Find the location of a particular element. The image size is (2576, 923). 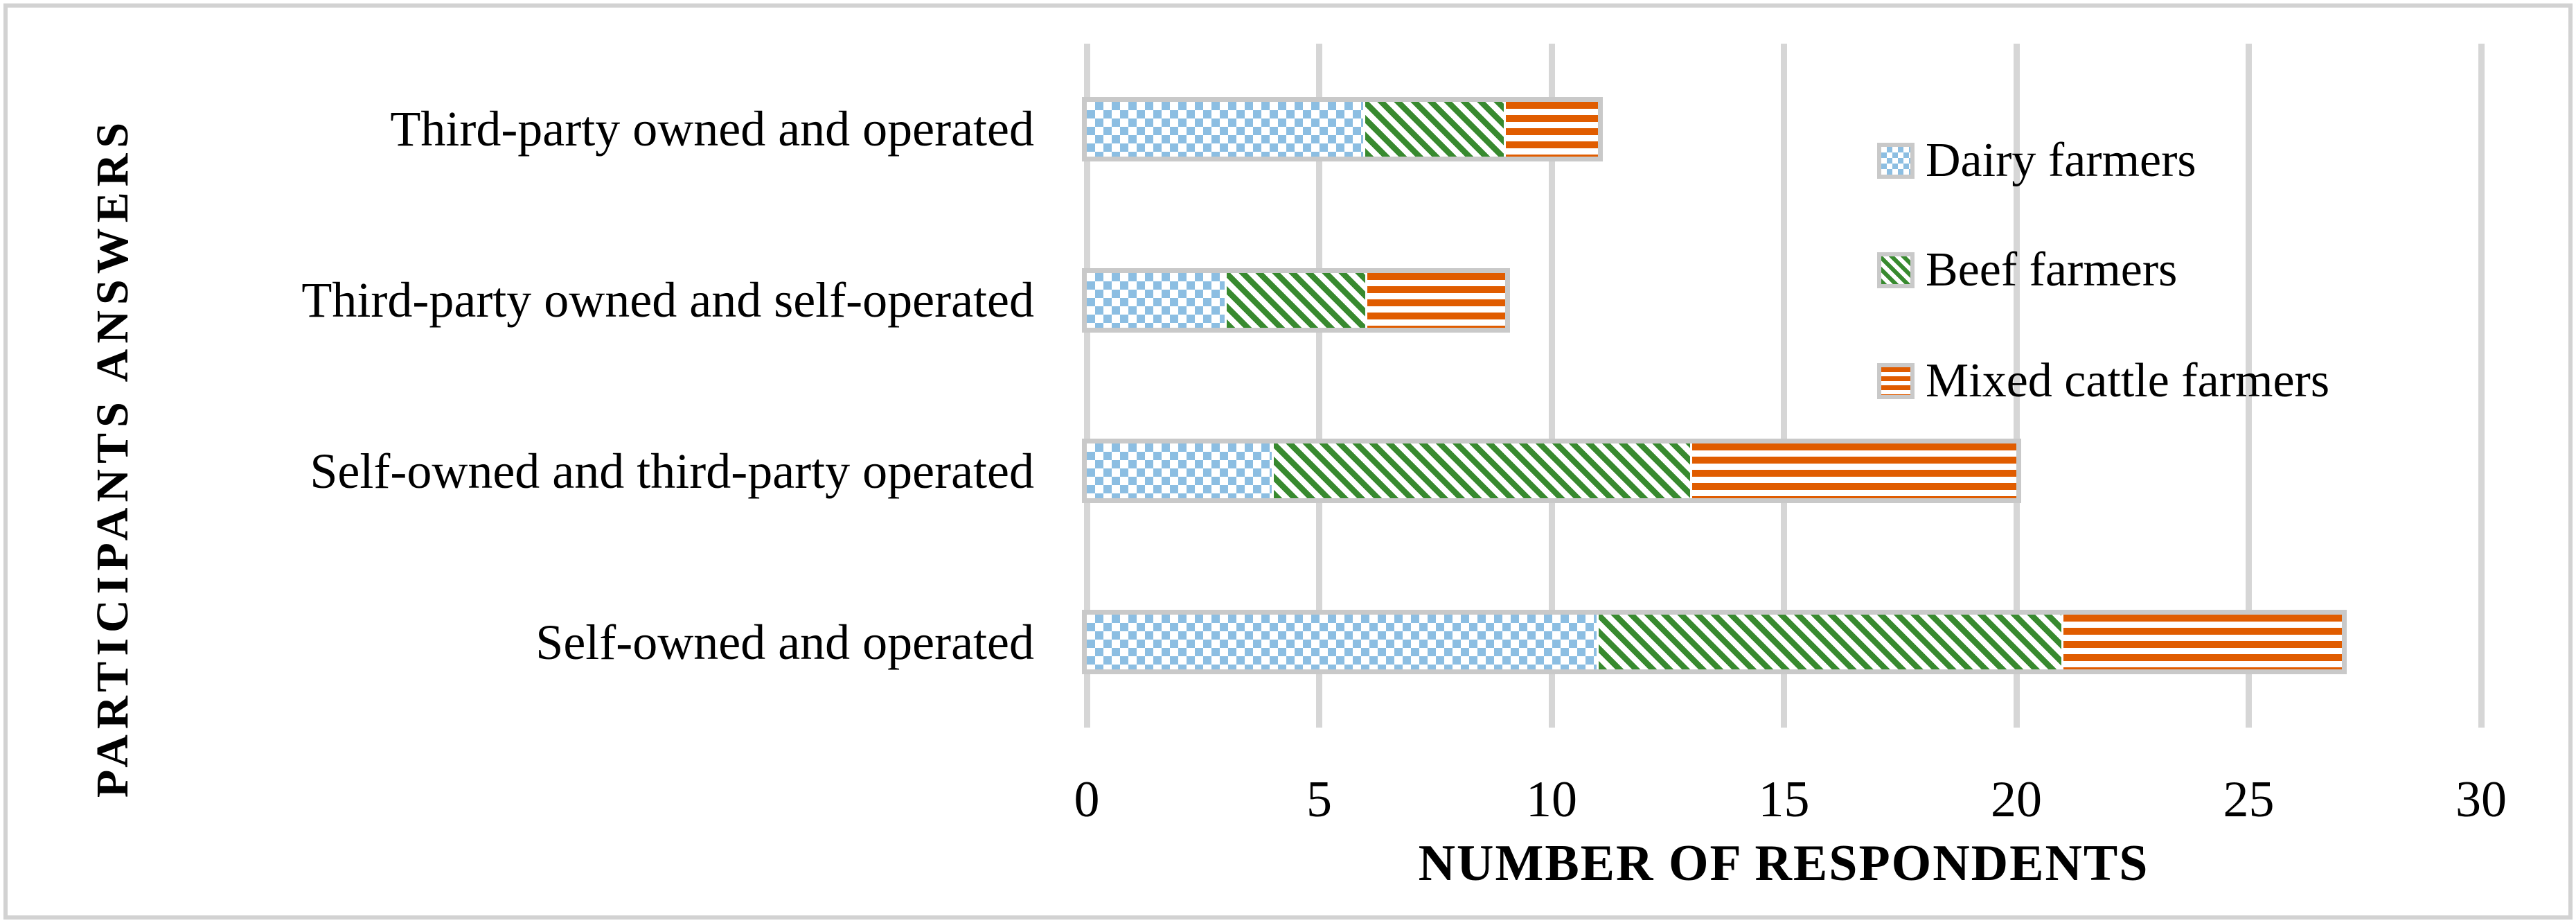

legend-item: Beef farmers is located at coordinates (2027, 270).